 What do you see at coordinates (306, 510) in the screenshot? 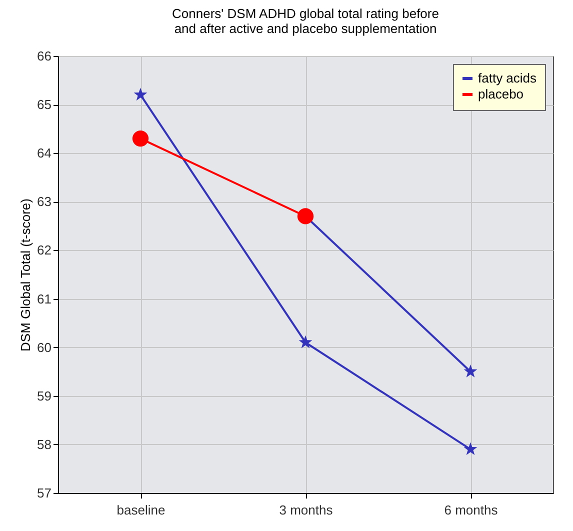
I see `x-tick-label: 3 months` at bounding box center [306, 510].